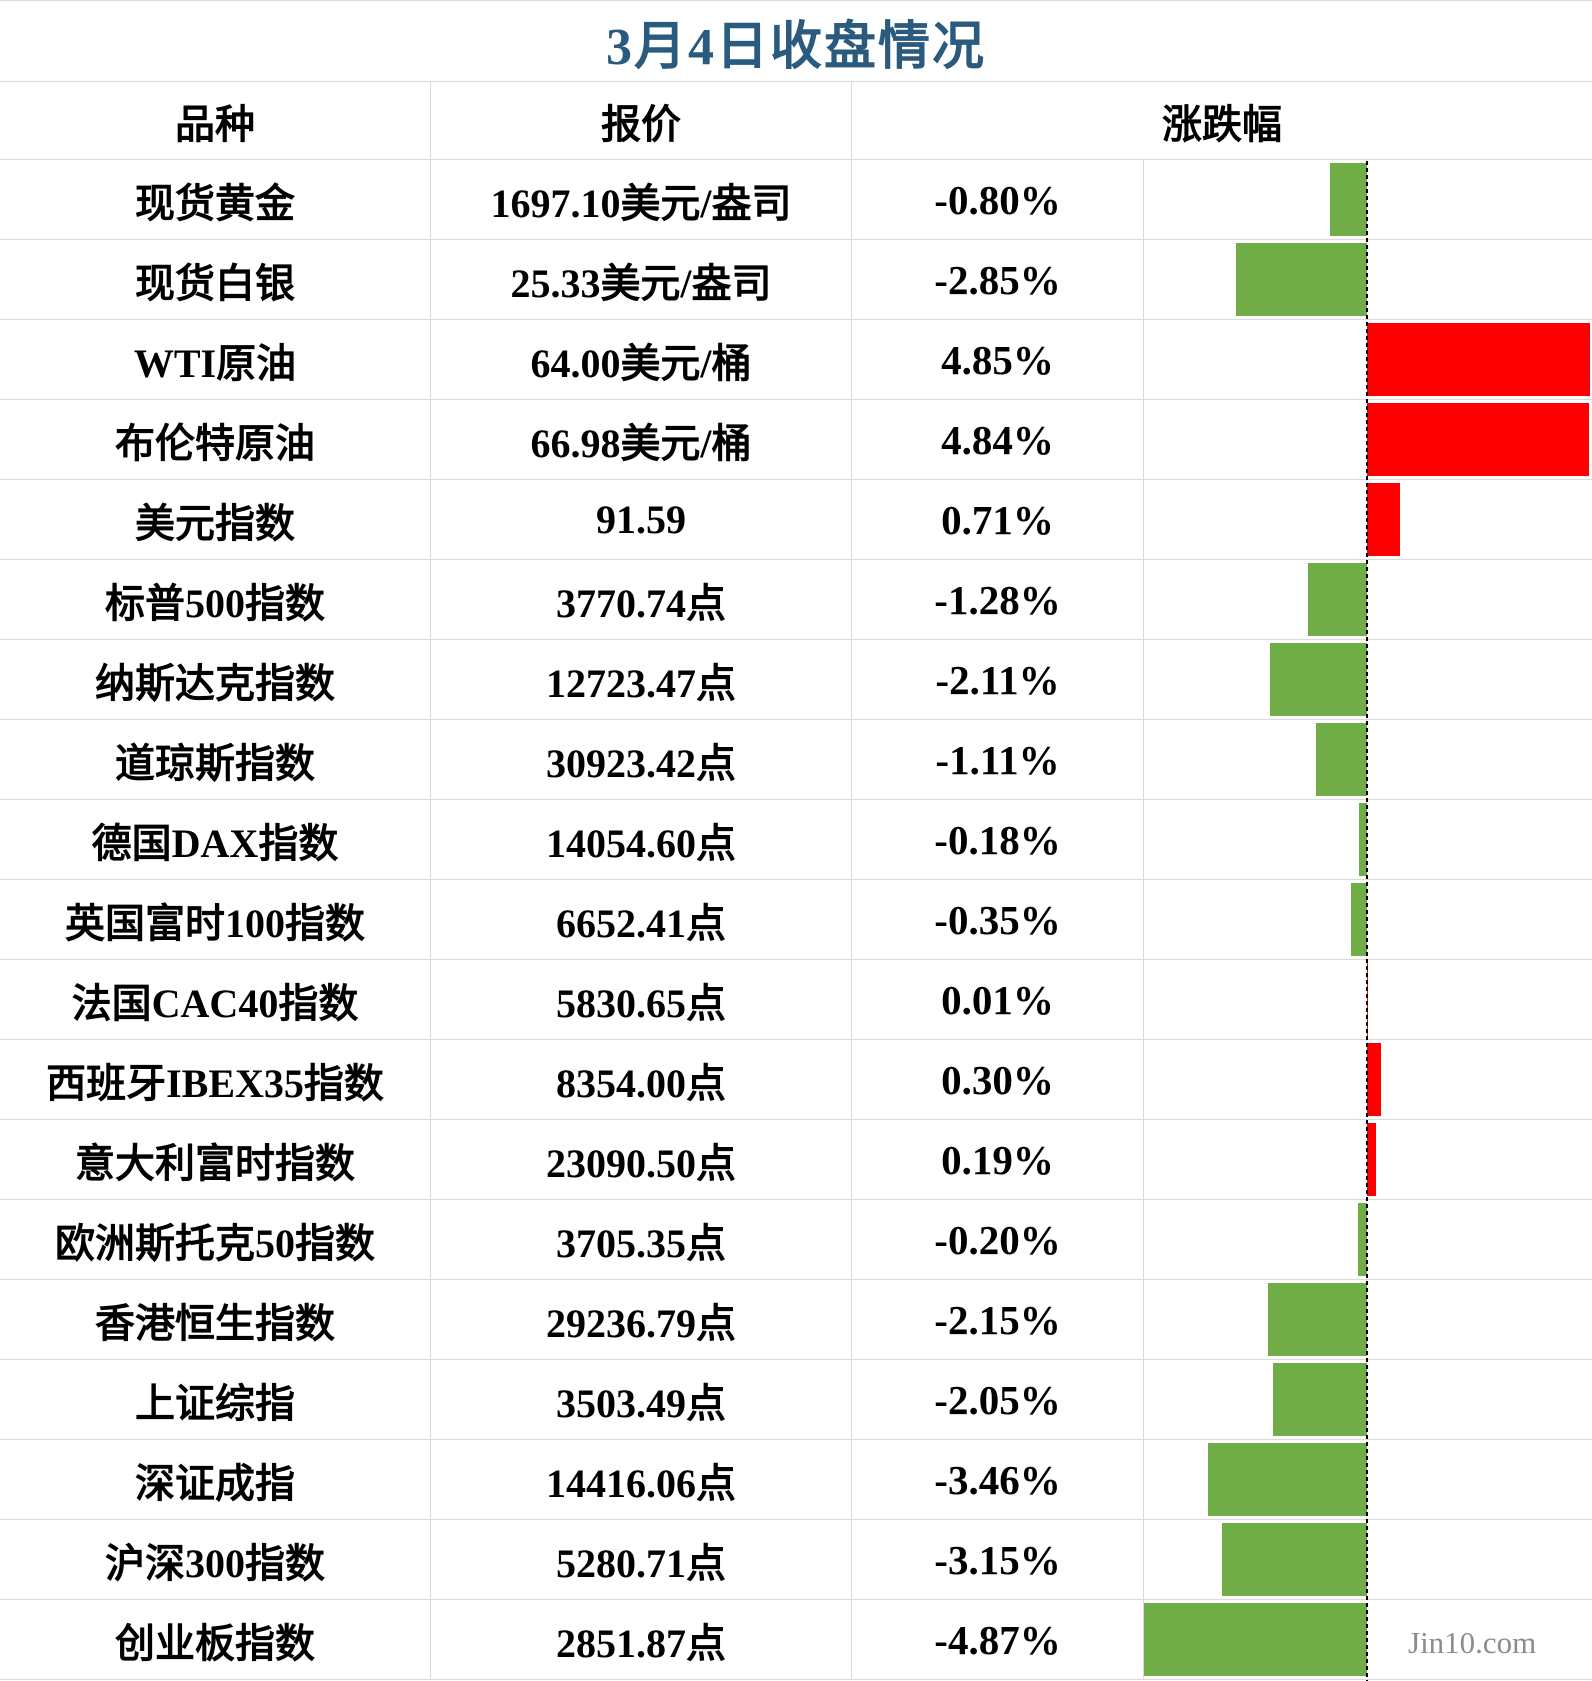 This screenshot has height=1681, width=1592. I want to click on instrument-name: 标普500指数, so click(215, 599).